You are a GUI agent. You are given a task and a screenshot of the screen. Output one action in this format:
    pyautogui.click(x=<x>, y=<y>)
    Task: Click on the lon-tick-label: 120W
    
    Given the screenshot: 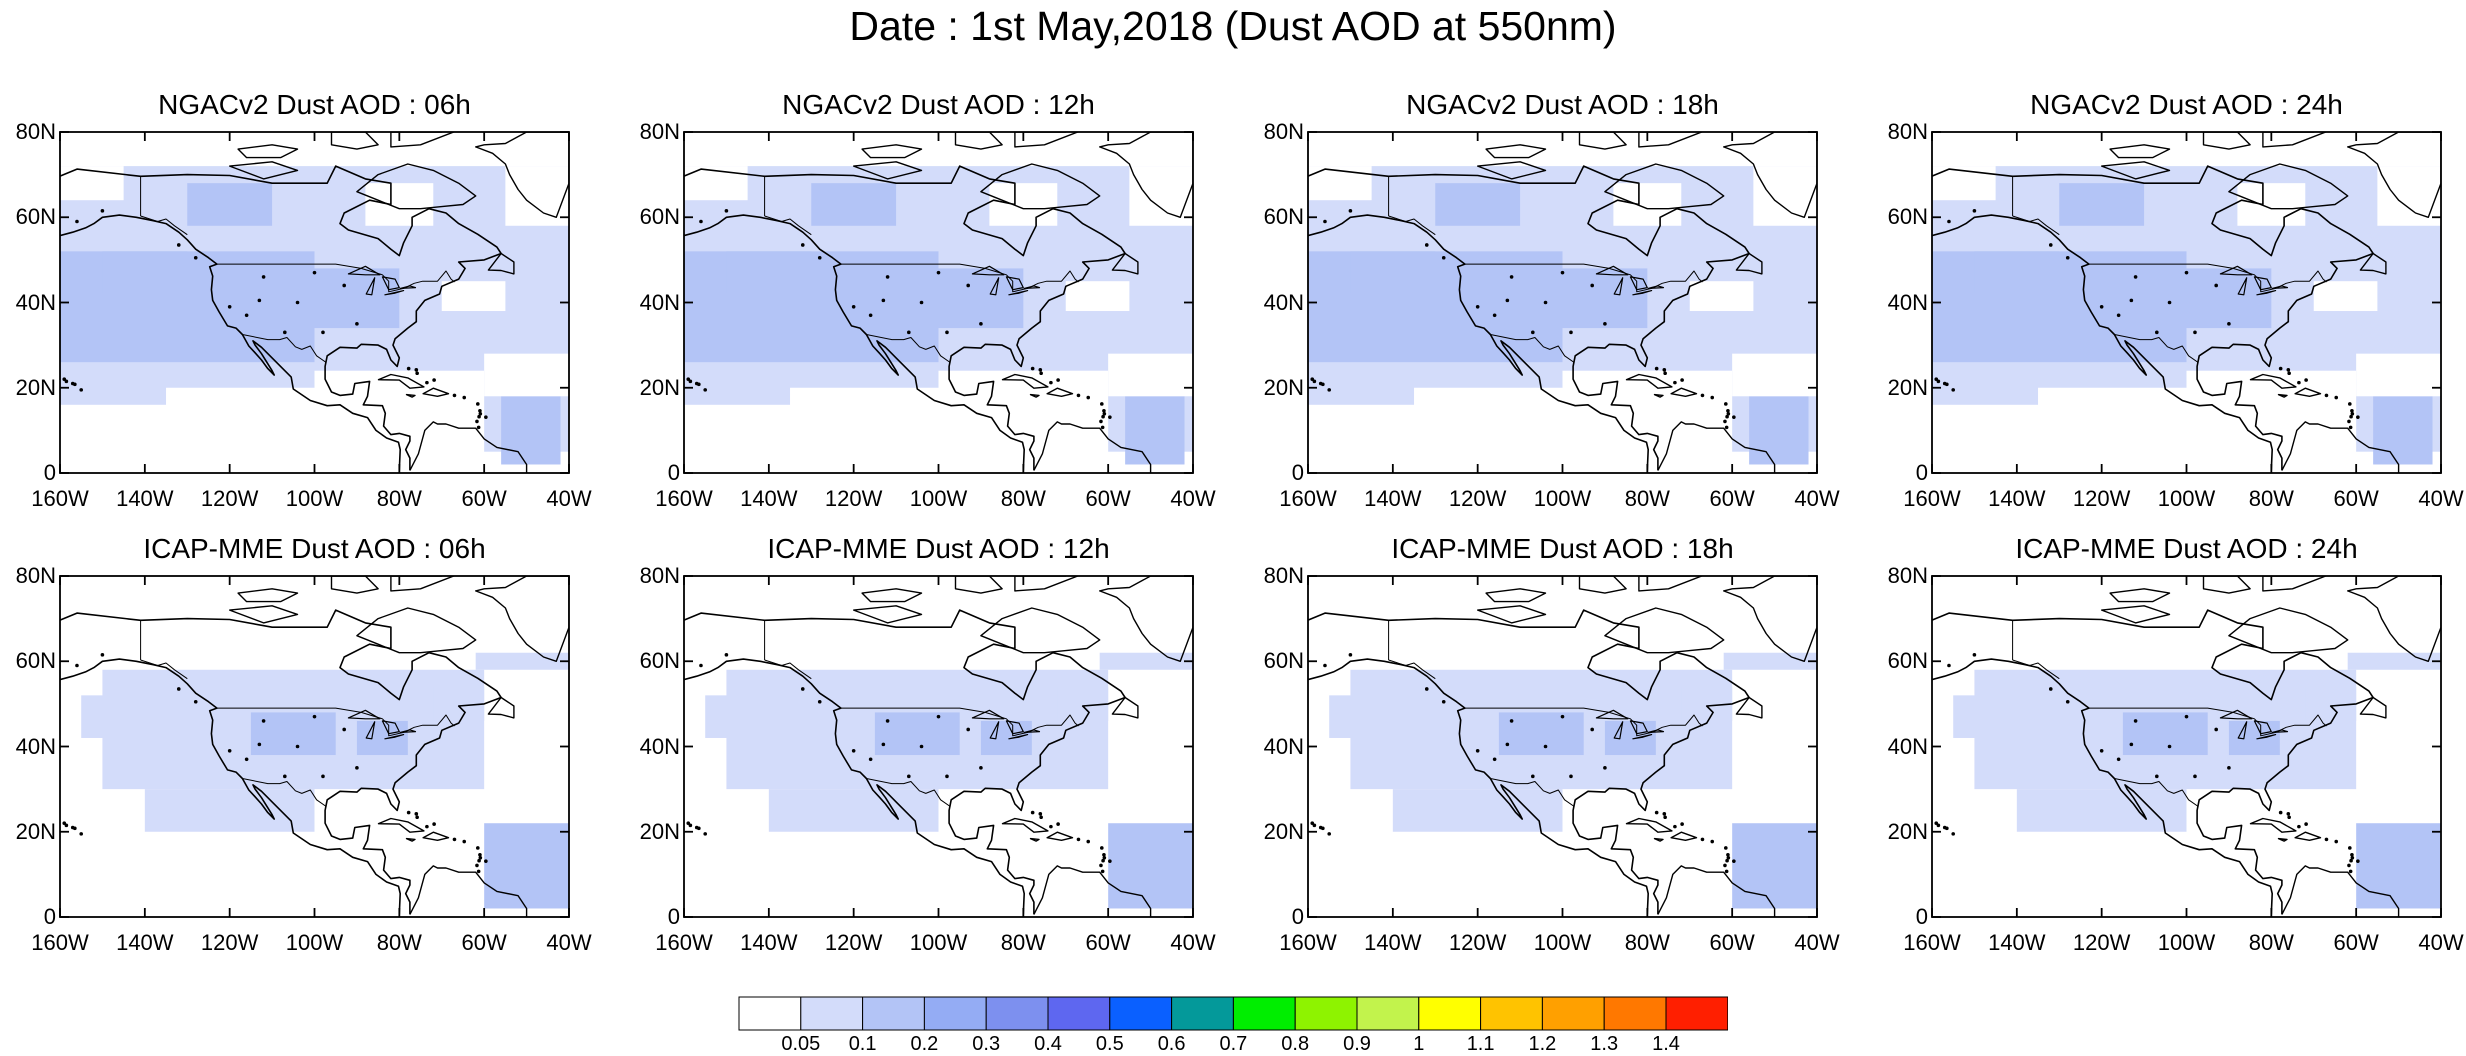 What is the action you would take?
    pyautogui.click(x=853, y=498)
    